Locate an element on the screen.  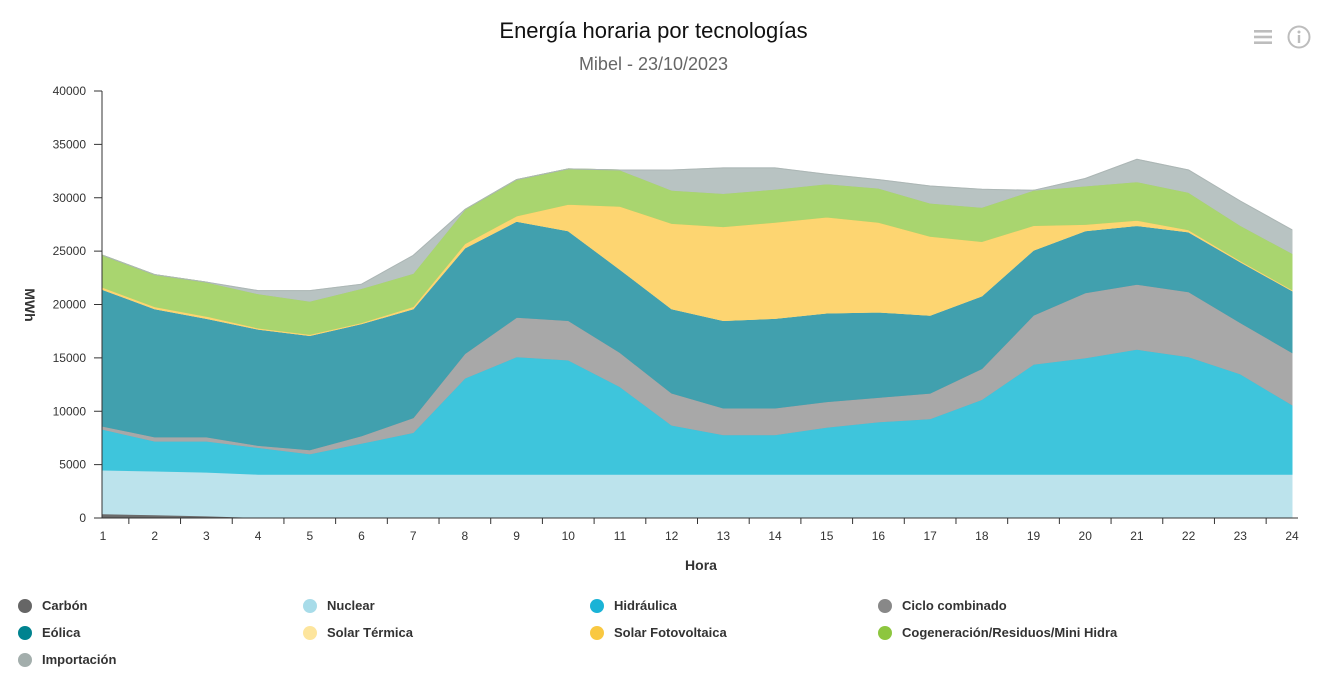
legend-label: Eólica is located at coordinates (61, 632).